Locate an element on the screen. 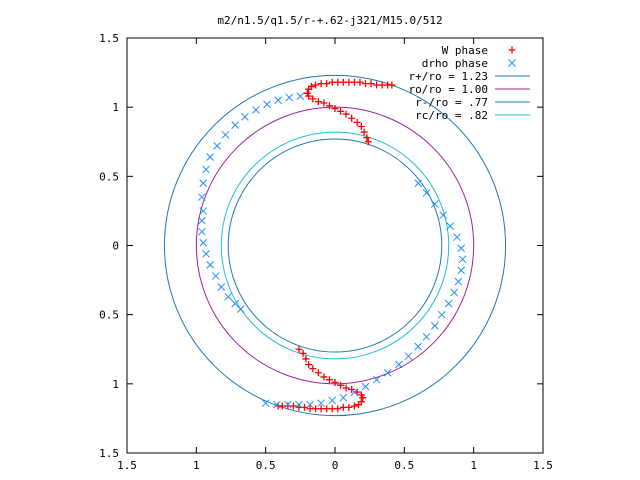 The width and height of the screenshot is (640, 480). legend-label: rc/ro = .82 is located at coordinates (451, 115).